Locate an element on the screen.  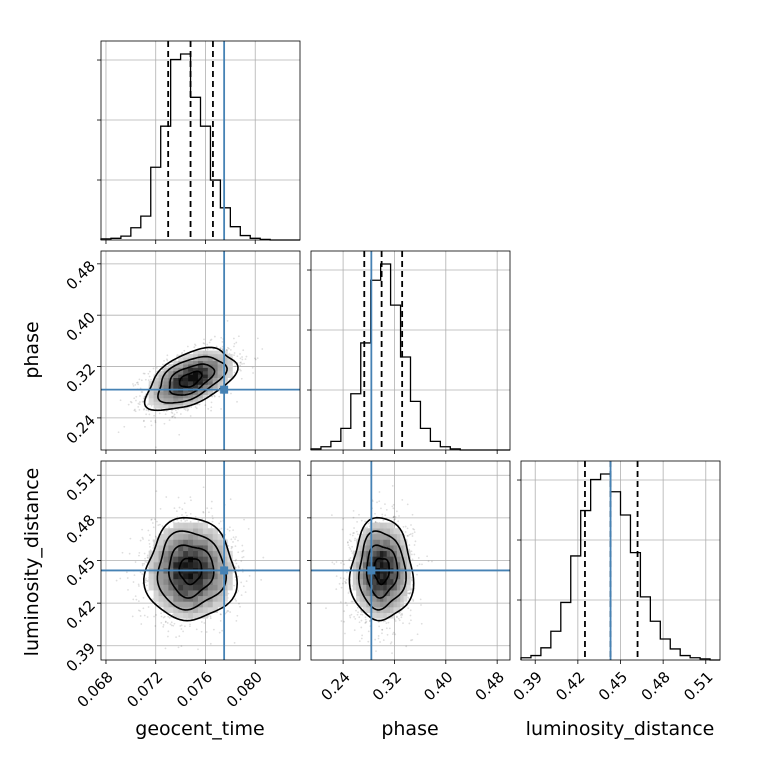
panel-2d-phase-vs-luminosity-distance: 0.24 0.32 0.40 0.48 is located at coordinates (409, 582).